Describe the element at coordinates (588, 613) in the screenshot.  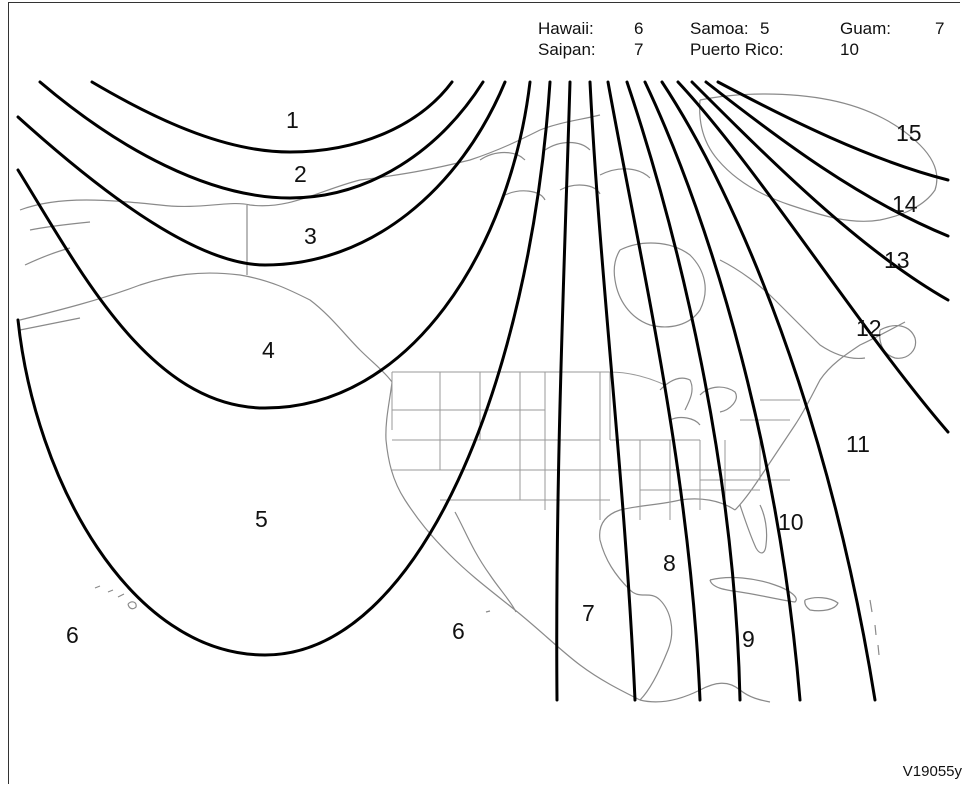
I see `zone-label: 7` at that location.